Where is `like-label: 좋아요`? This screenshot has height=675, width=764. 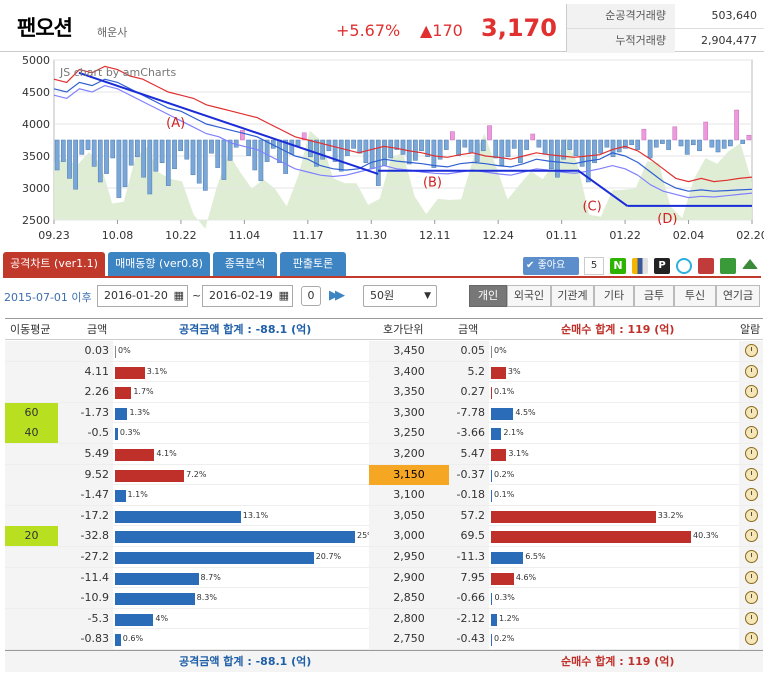 like-label: 좋아요 is located at coordinates (551, 265).